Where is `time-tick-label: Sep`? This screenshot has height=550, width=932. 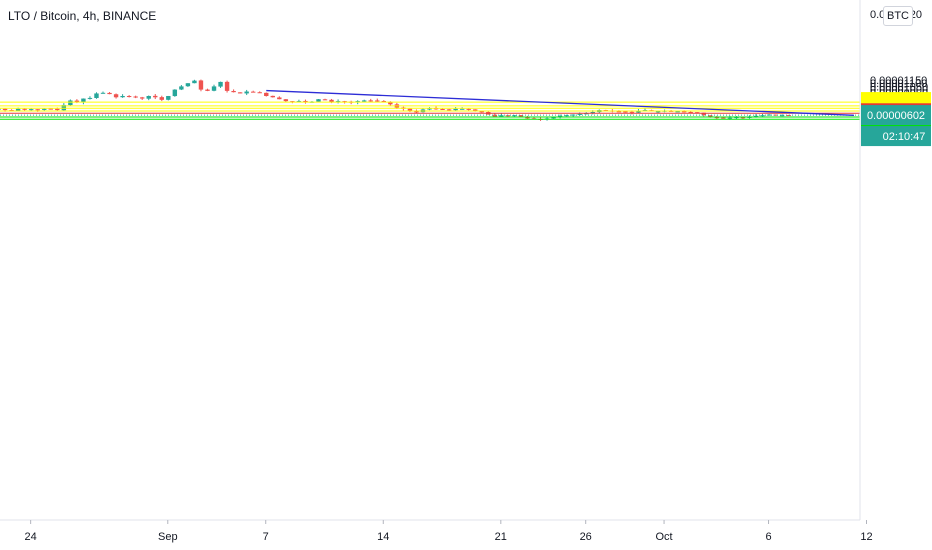
time-tick-label: Sep is located at coordinates (168, 537).